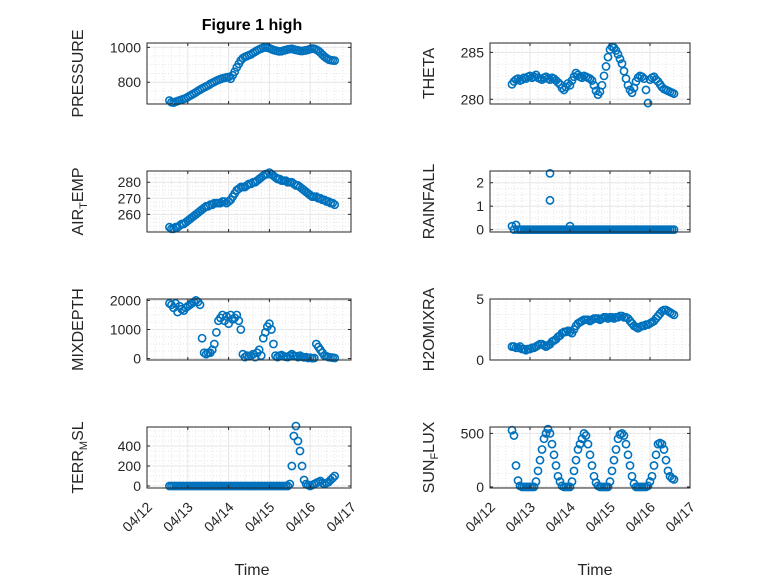 The width and height of the screenshot is (778, 583). I want to click on y-tick-label: 200, so click(130, 466).